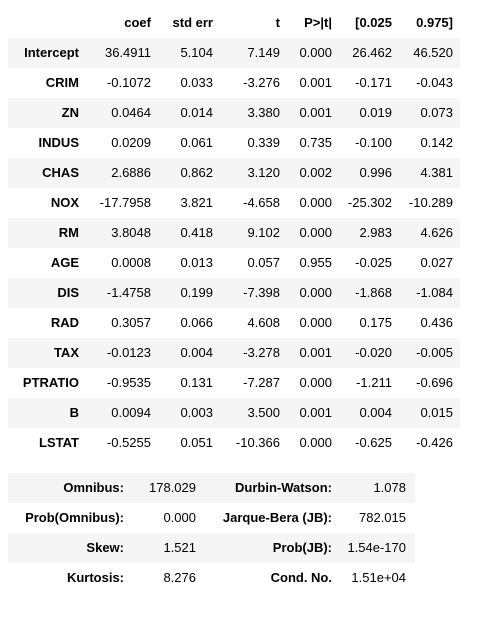 This screenshot has height=633, width=479. Describe the element at coordinates (128, 352) in the screenshot. I see `coef-value: -0.0123` at that location.